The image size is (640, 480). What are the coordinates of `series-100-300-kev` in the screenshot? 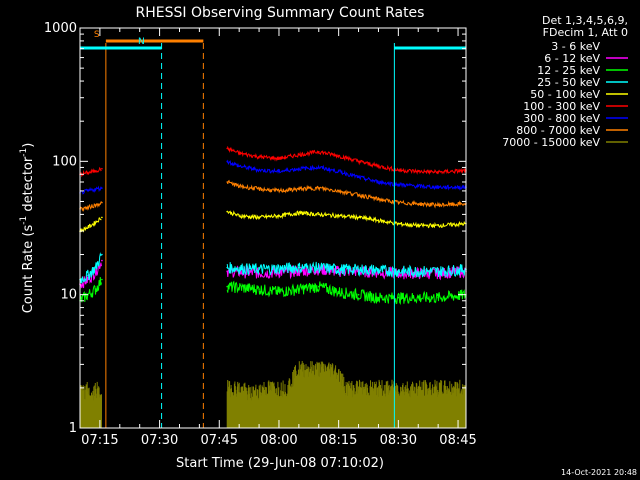 It's located at (273, 162).